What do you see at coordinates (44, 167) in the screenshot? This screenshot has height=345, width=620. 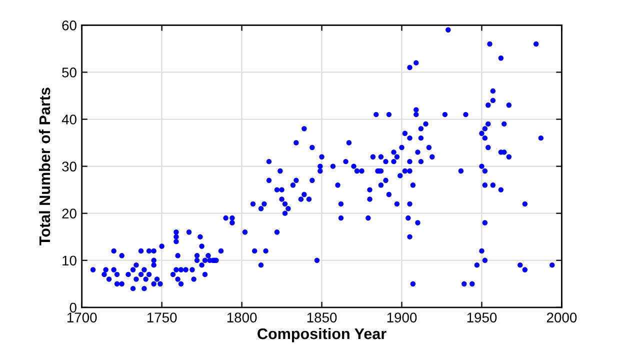 I see `y-axis-title: Total Number of Parts` at bounding box center [44, 167].